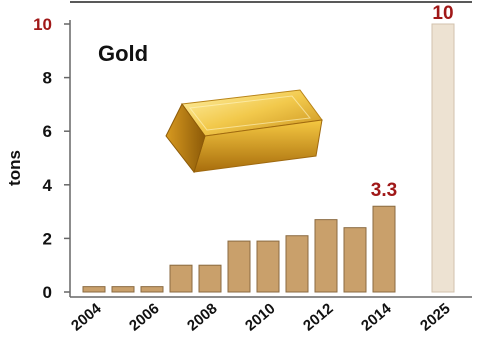  What do you see at coordinates (443, 158) in the screenshot?
I see `bar-2025` at bounding box center [443, 158].